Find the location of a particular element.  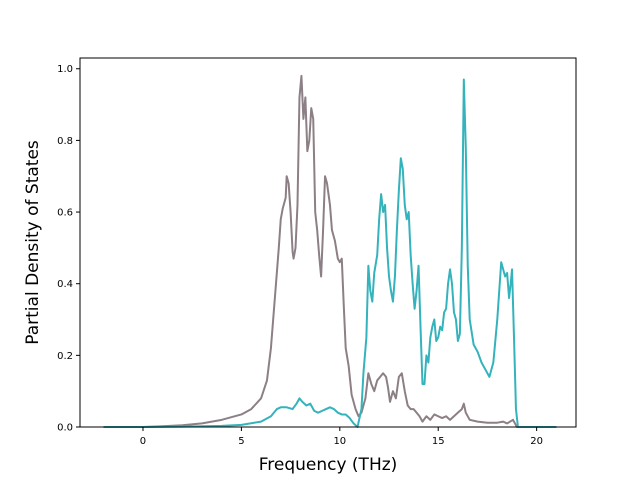

y-tick-label: 0.6 is located at coordinates (65, 213).